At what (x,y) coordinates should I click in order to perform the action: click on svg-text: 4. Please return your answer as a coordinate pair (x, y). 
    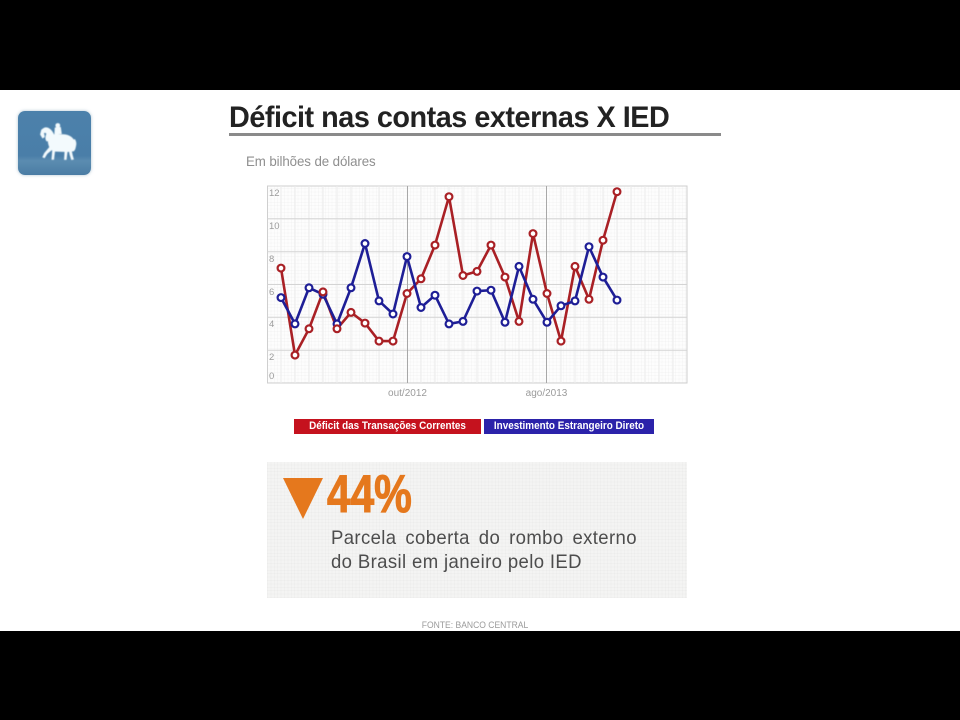
    Looking at the image, I should click on (271, 324).